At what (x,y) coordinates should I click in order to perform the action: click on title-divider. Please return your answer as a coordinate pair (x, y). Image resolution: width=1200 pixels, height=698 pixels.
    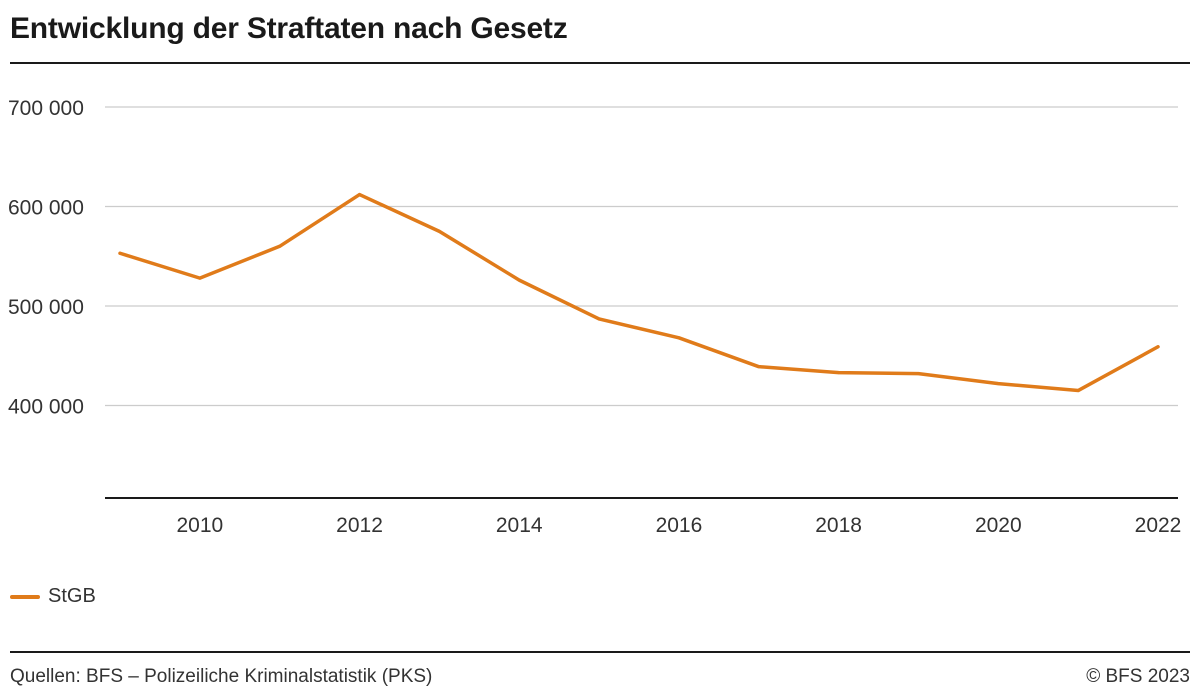
    Looking at the image, I should click on (600, 63).